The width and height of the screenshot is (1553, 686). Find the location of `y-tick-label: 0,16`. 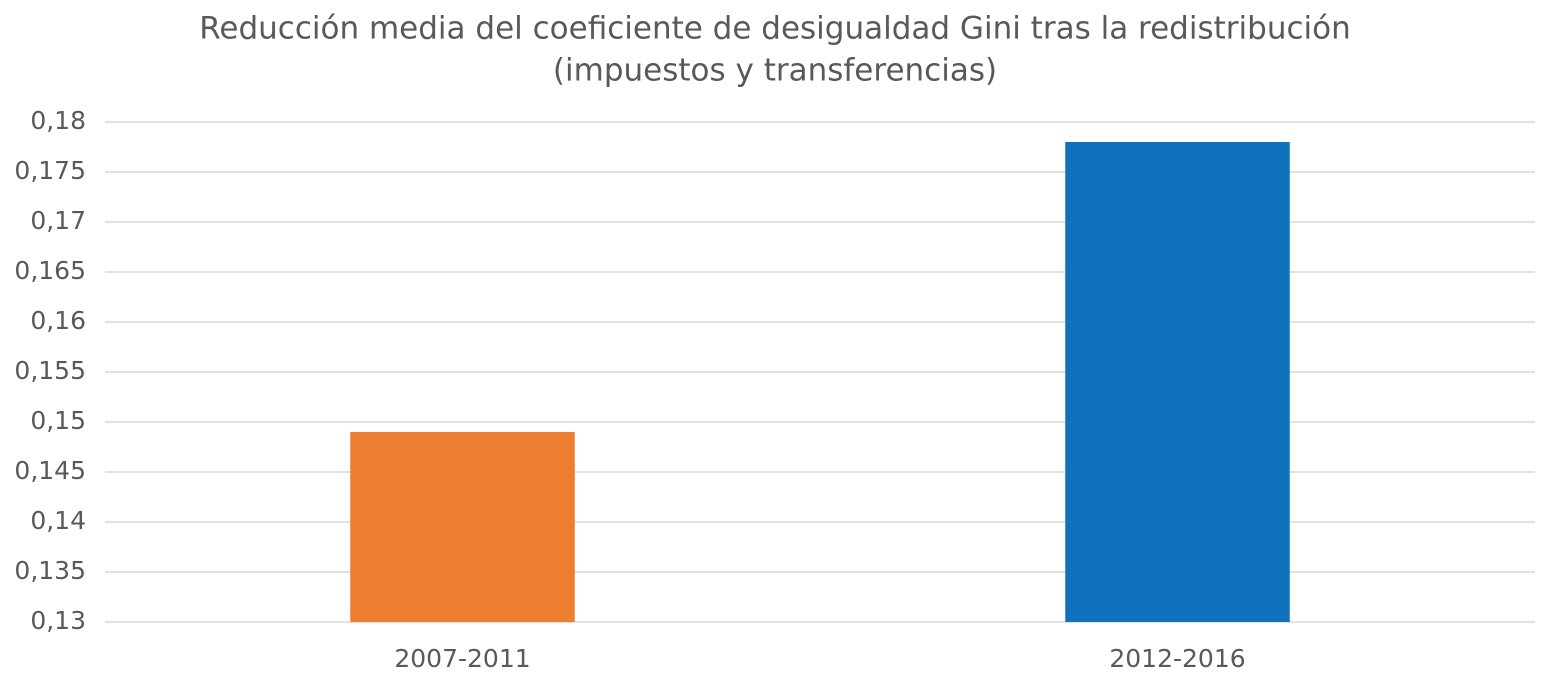

y-tick-label: 0,16 is located at coordinates (58, 320).